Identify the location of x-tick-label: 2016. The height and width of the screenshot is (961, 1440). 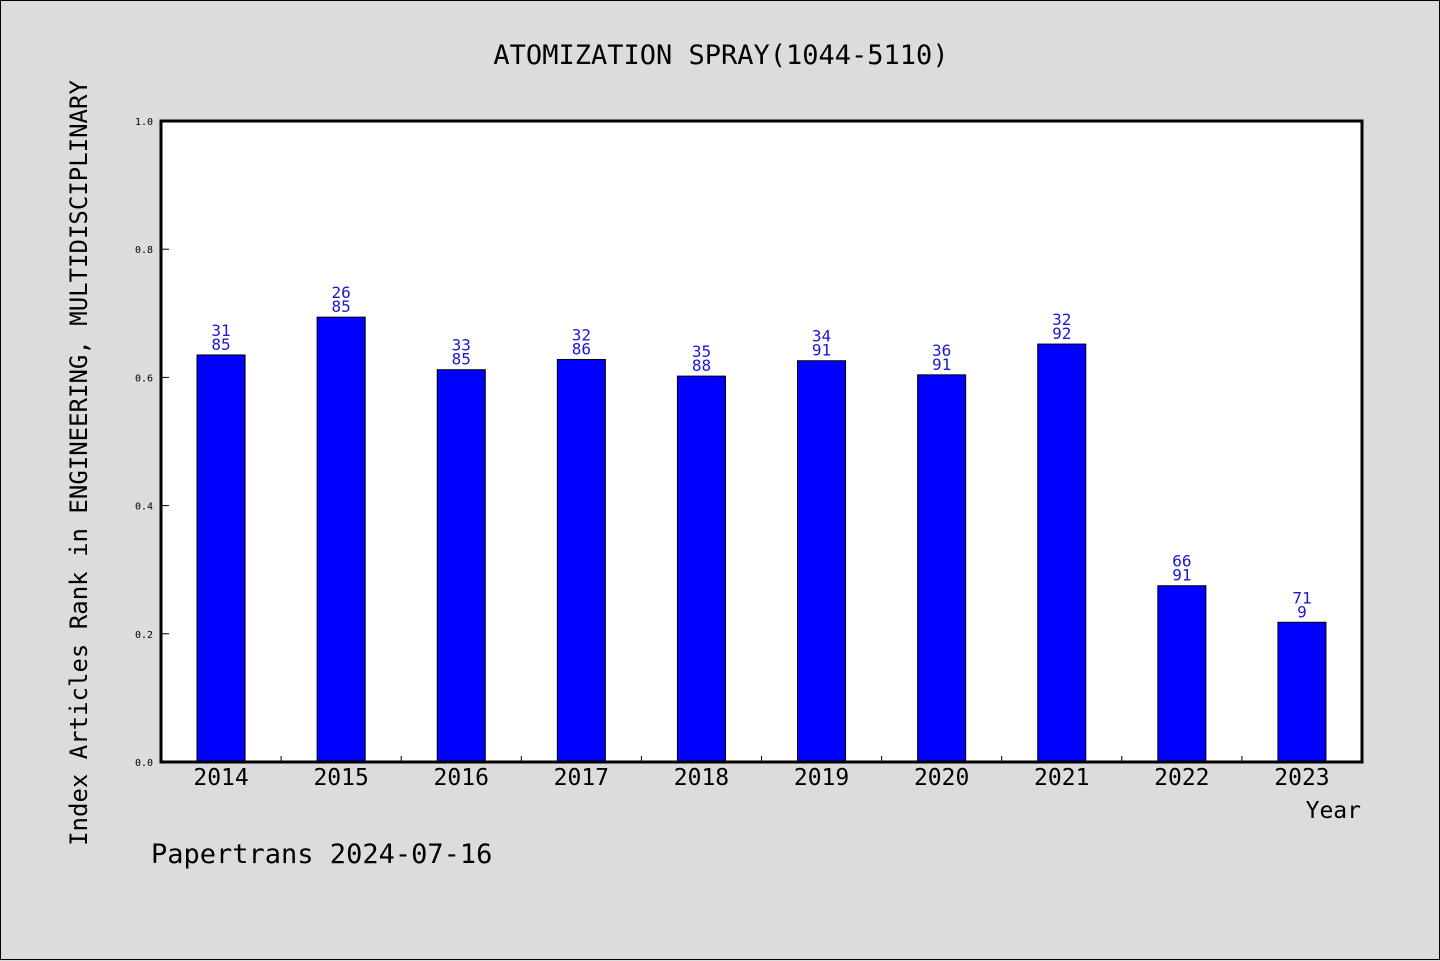
(461, 778).